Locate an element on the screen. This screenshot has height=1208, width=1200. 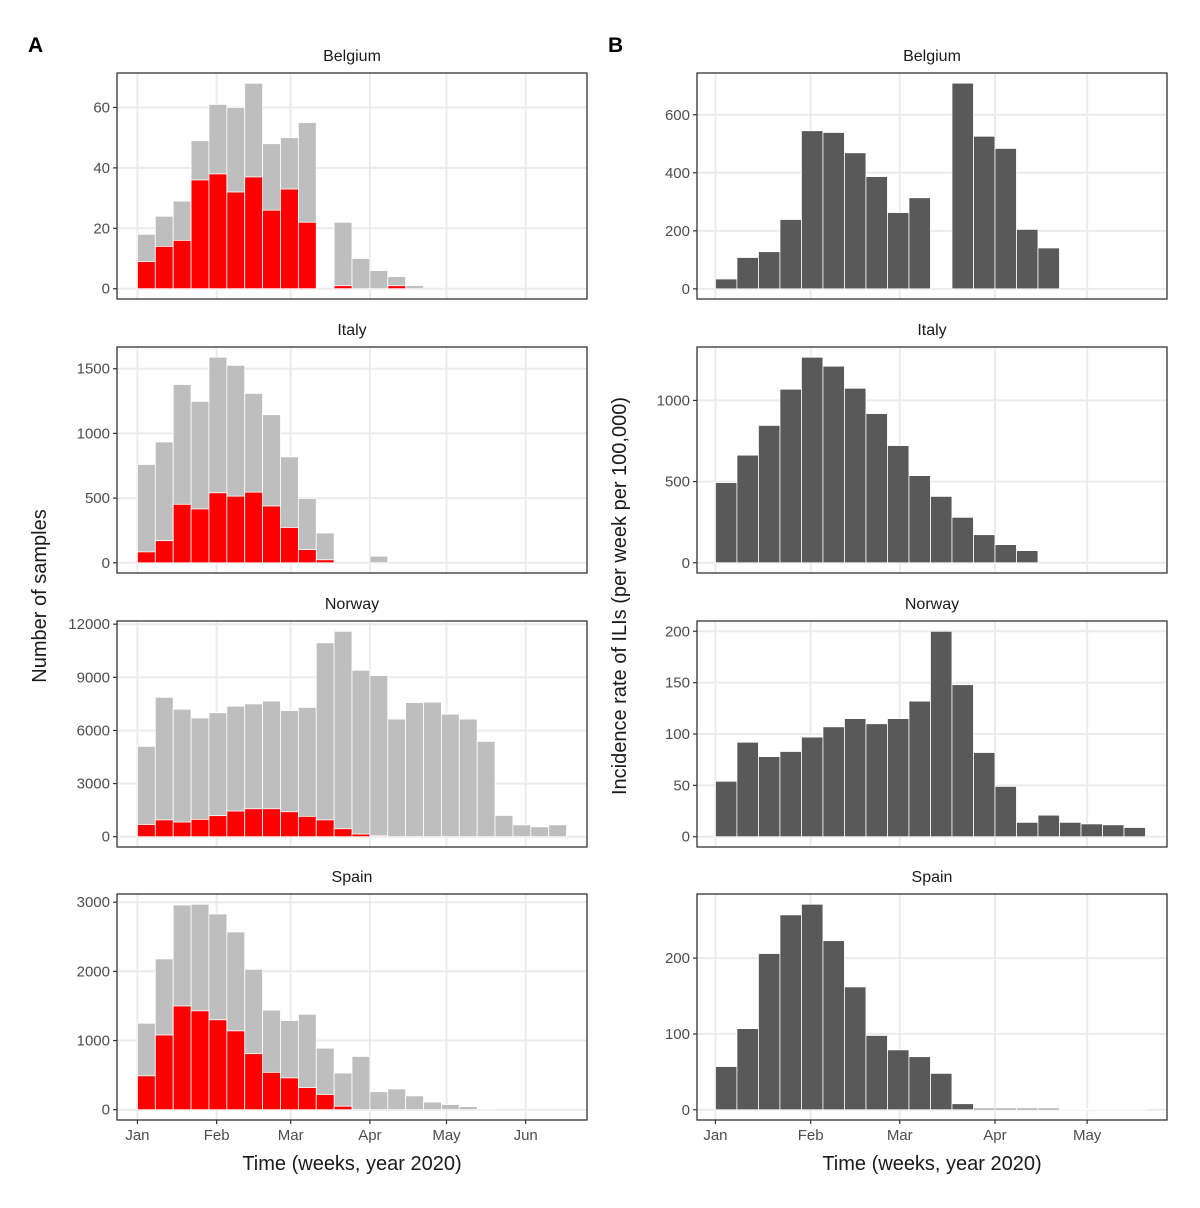
y-tick-label: 600 is located at coordinates (677, 115).